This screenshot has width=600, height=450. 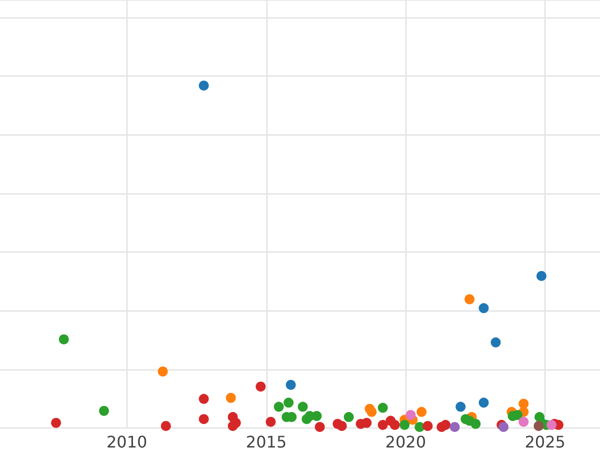 What do you see at coordinates (127, 441) in the screenshot?
I see `x-tick-label: 2010` at bounding box center [127, 441].